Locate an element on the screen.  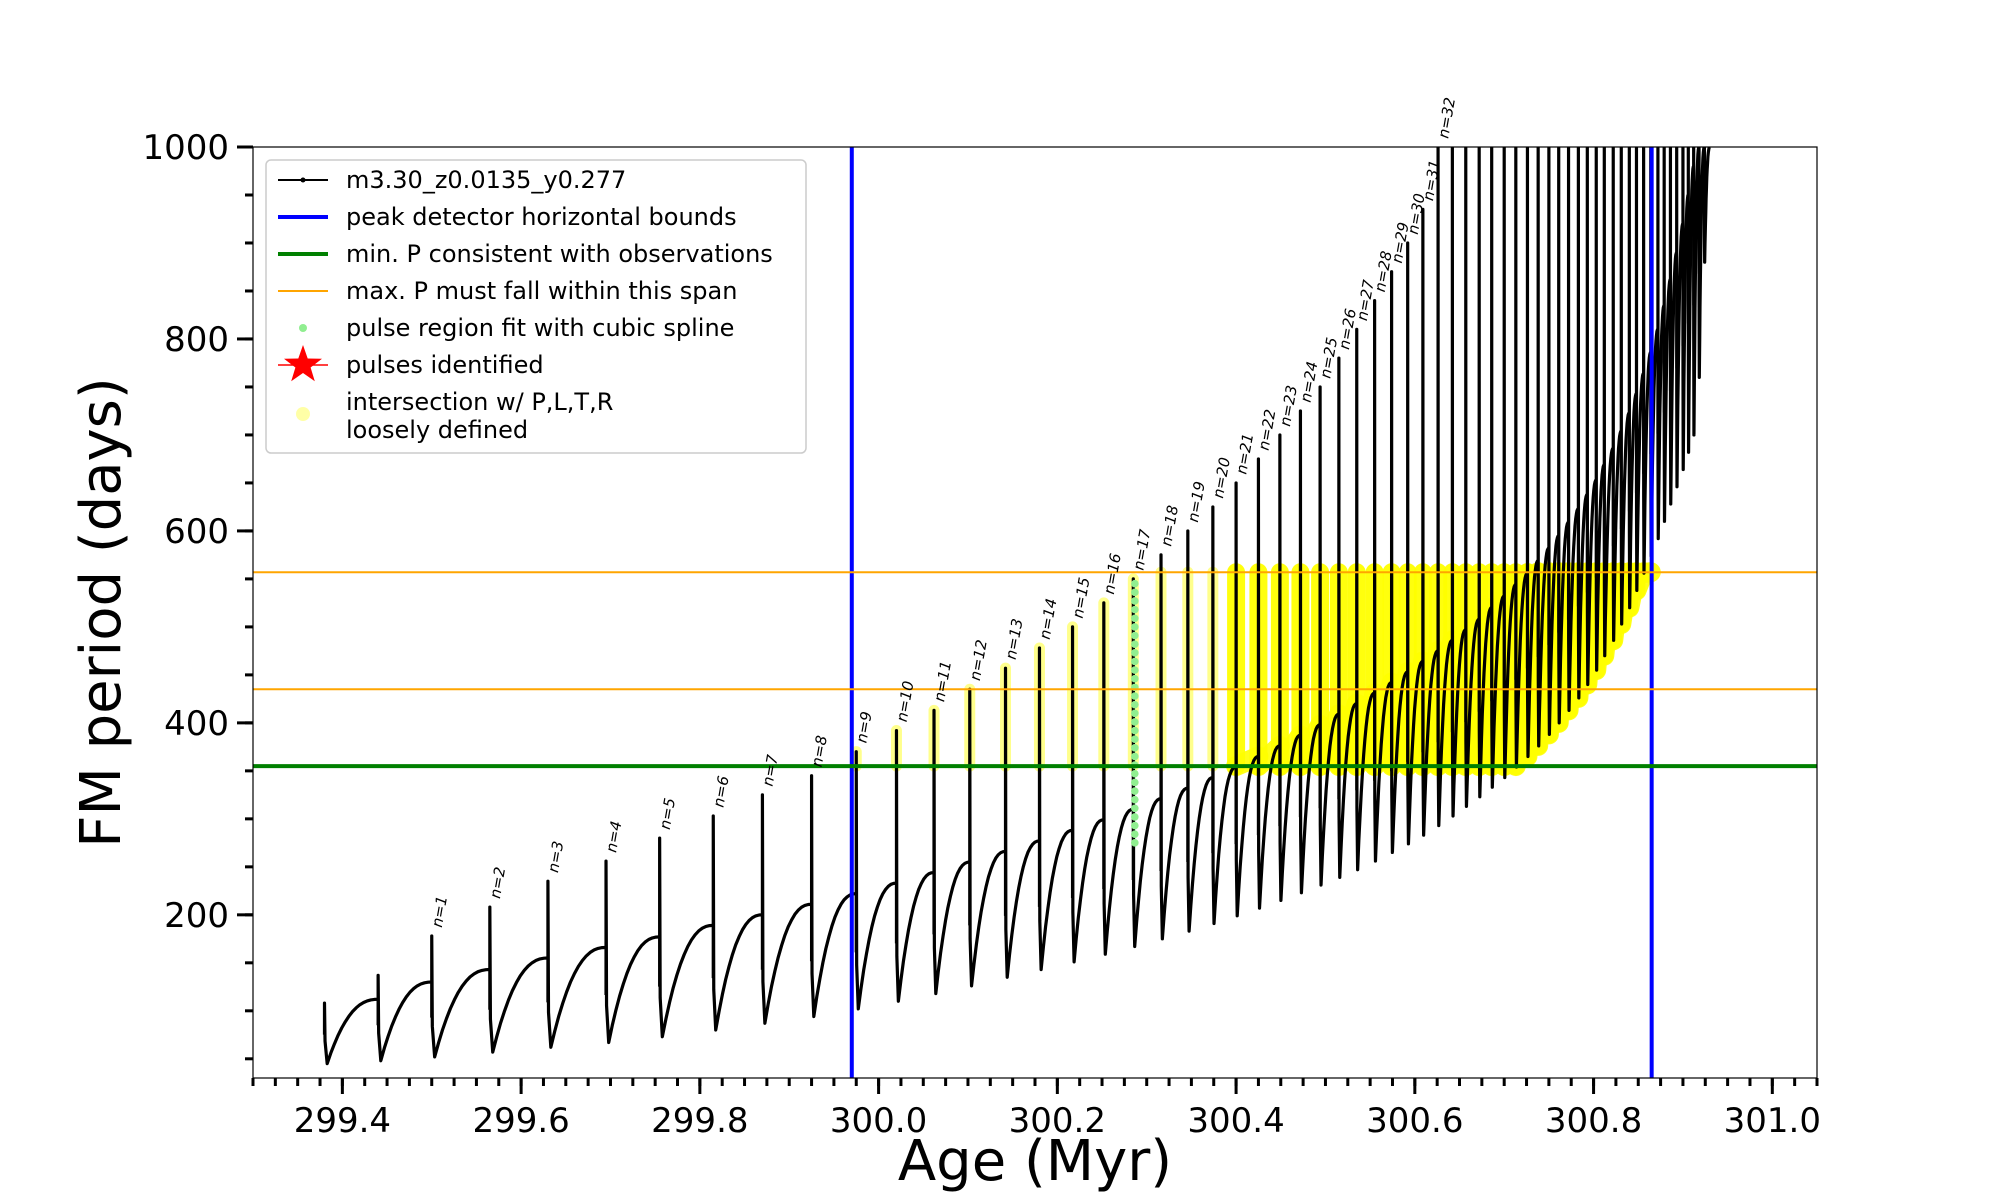
pulse-label: n=18 is located at coordinates (1169, 526).